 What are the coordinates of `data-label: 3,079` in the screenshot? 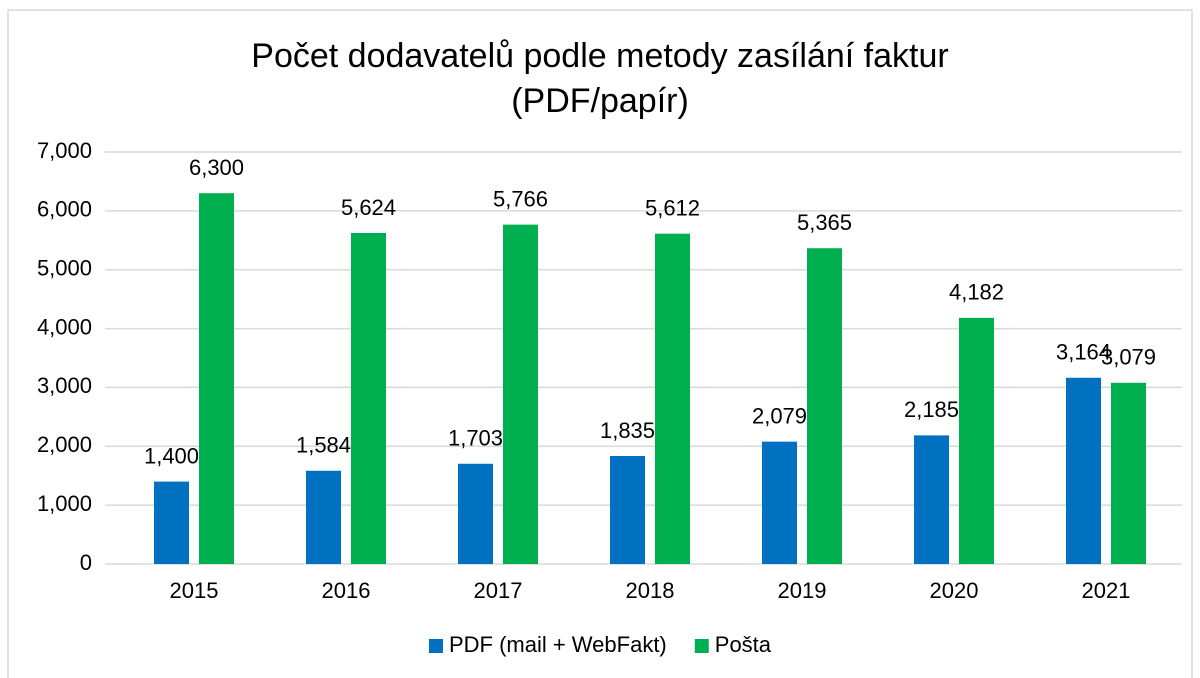 It's located at (1128, 357).